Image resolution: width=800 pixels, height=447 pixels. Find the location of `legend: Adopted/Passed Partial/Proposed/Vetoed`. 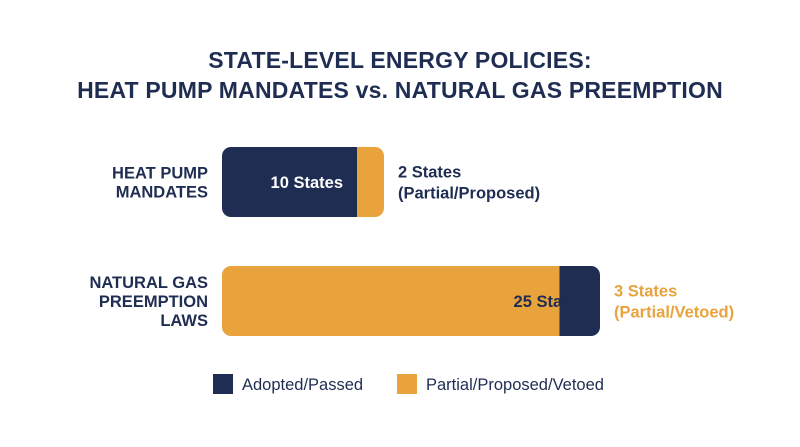

legend: Adopted/Passed Partial/Proposed/Vetoed is located at coordinates (408, 384).